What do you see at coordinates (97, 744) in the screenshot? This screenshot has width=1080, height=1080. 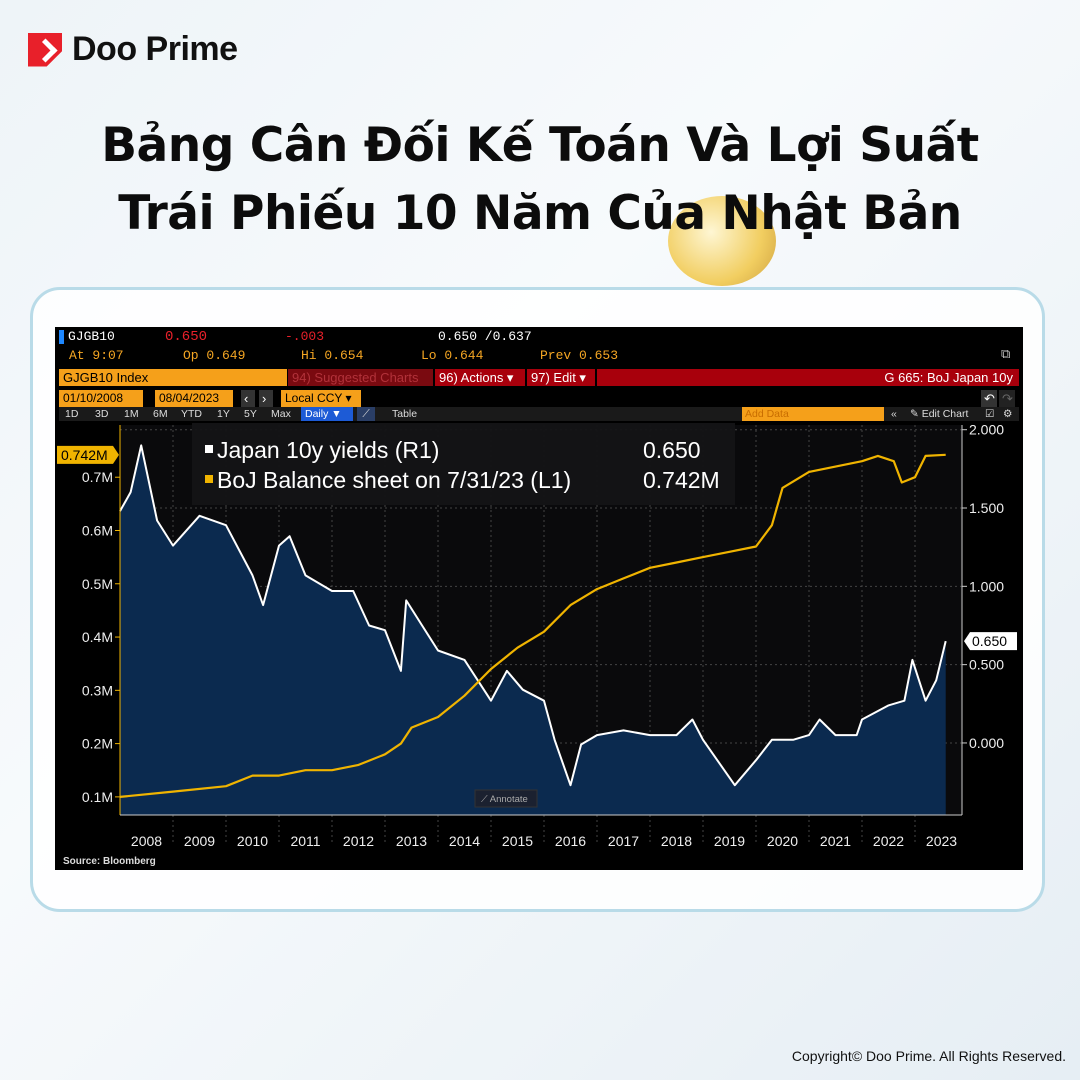 I see `left-tick-label: 0.2M` at bounding box center [97, 744].